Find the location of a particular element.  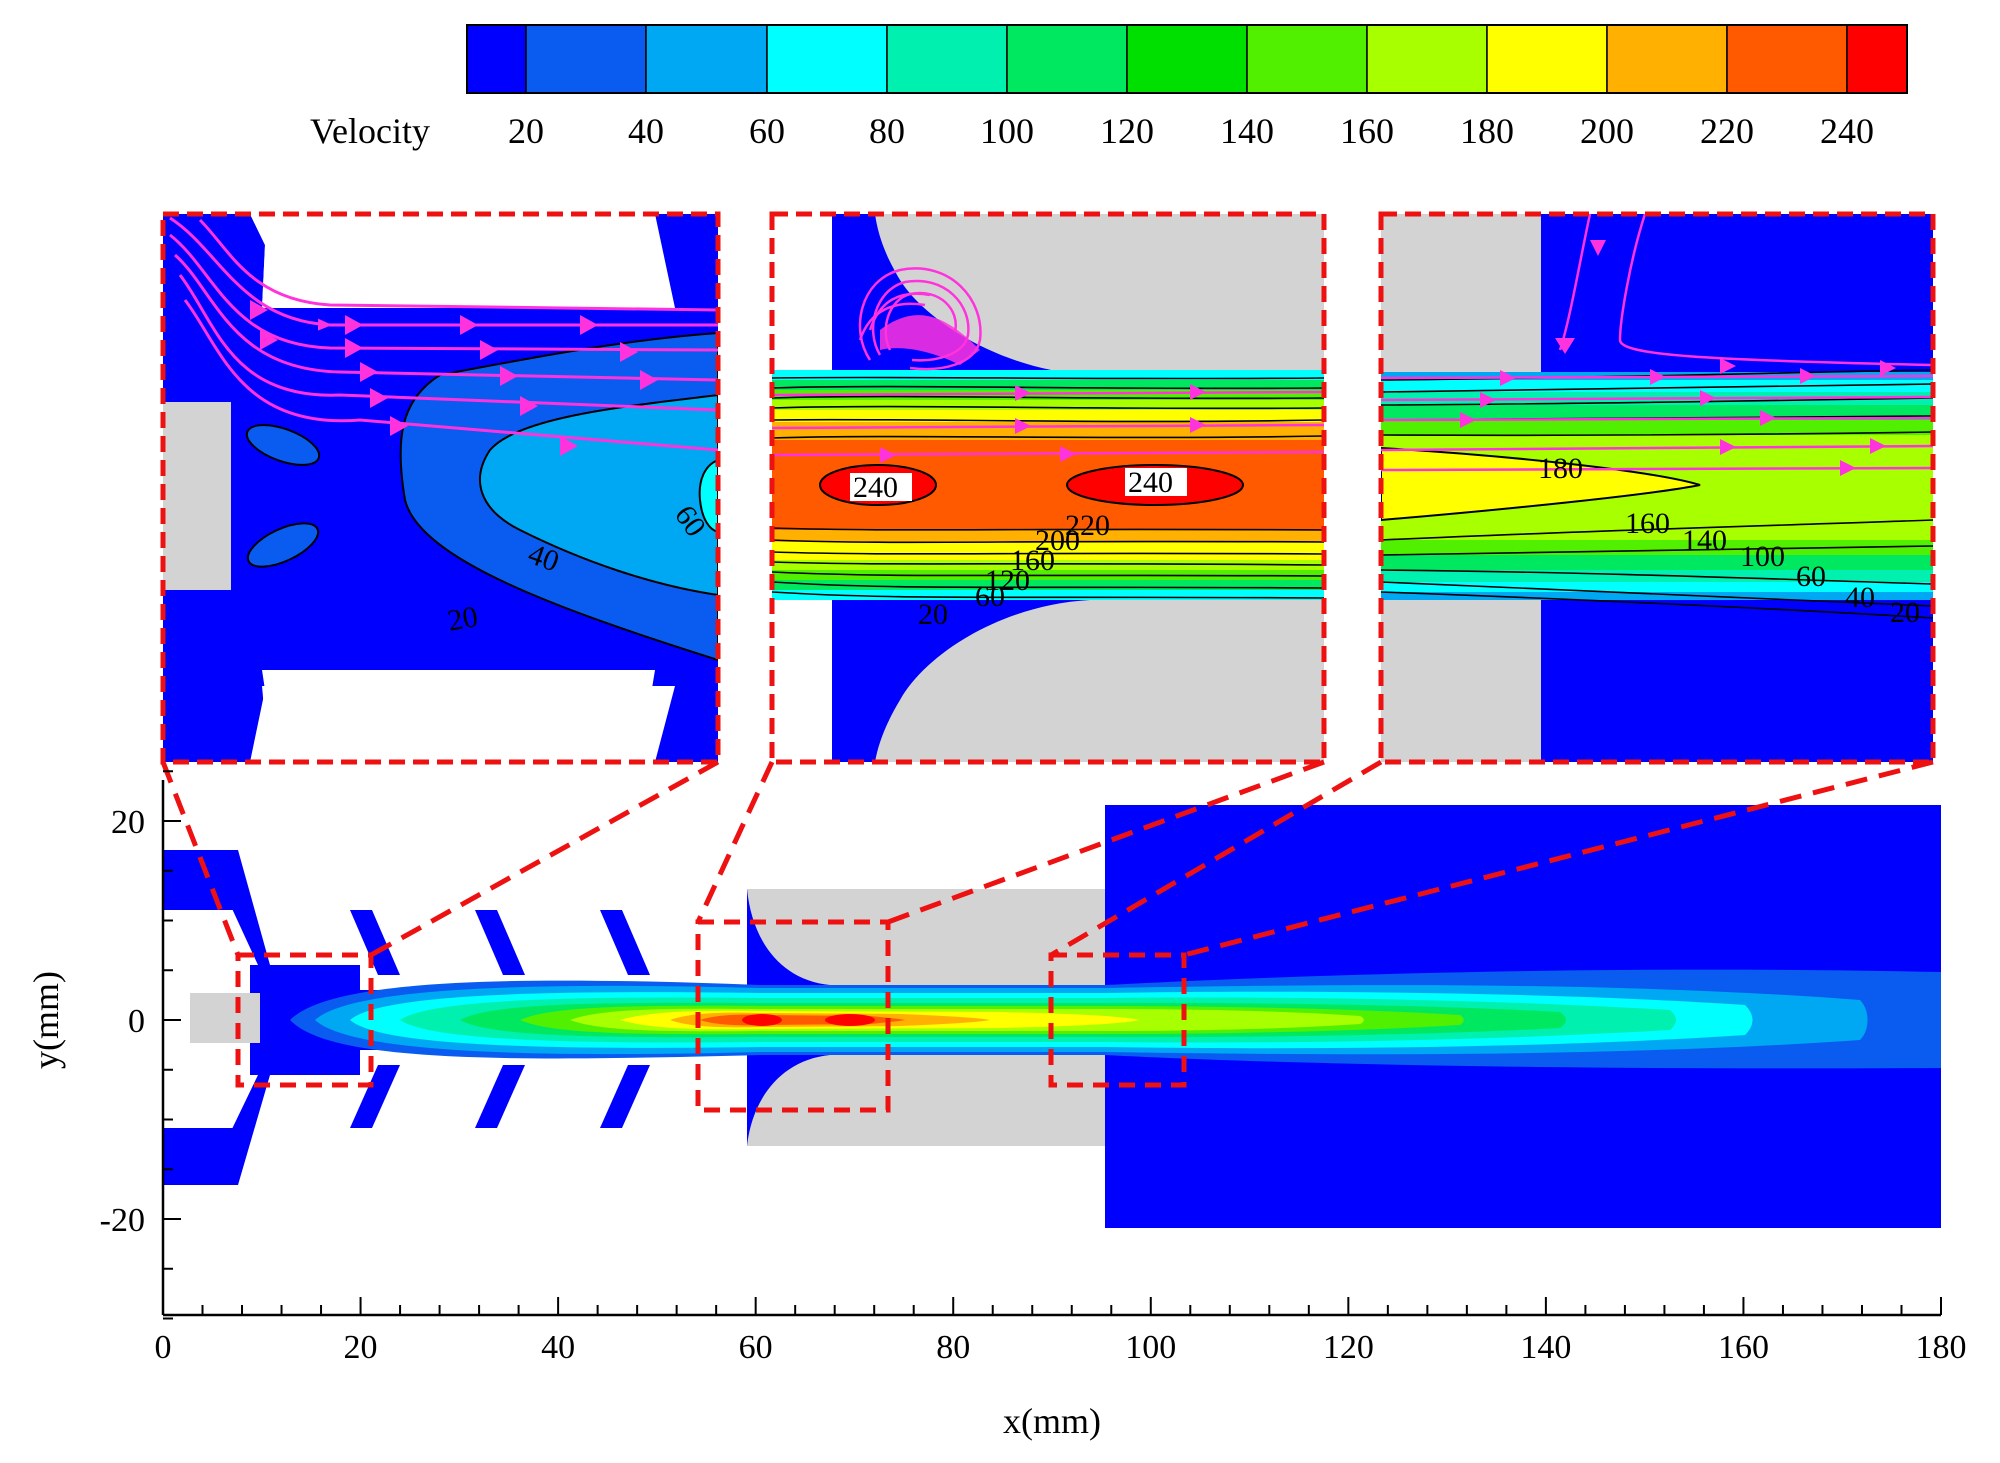

colorbar-tick-label: 120 is located at coordinates (1127, 131).